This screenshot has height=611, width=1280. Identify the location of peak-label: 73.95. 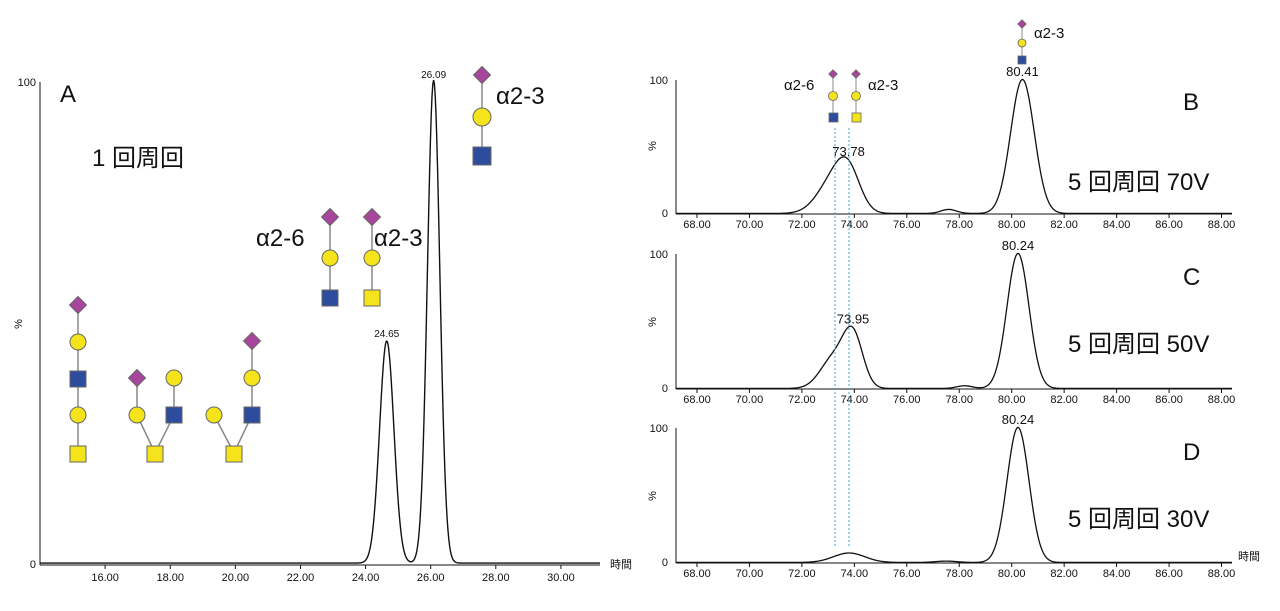
(853, 319).